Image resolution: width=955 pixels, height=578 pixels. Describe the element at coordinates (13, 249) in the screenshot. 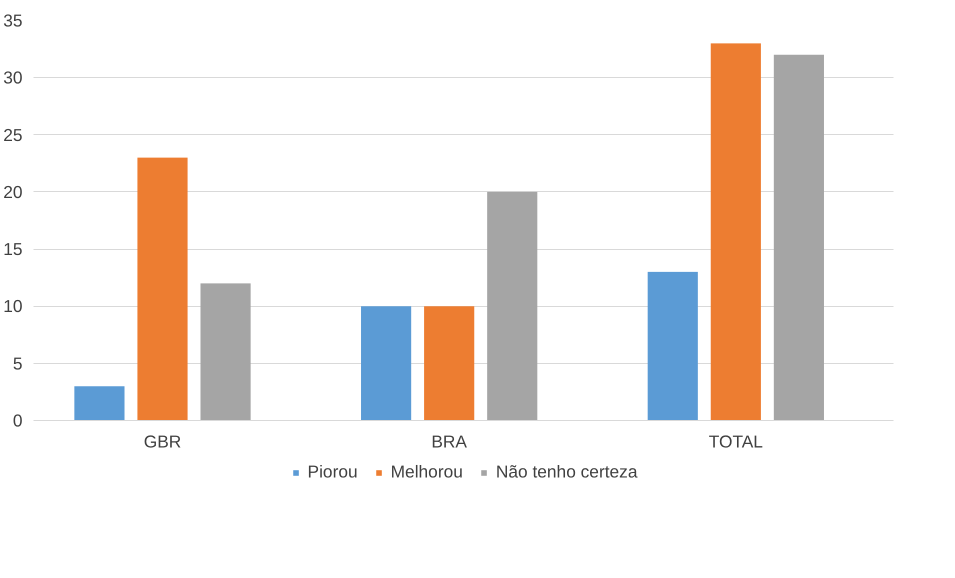

I see `y-tick-label: 15` at that location.